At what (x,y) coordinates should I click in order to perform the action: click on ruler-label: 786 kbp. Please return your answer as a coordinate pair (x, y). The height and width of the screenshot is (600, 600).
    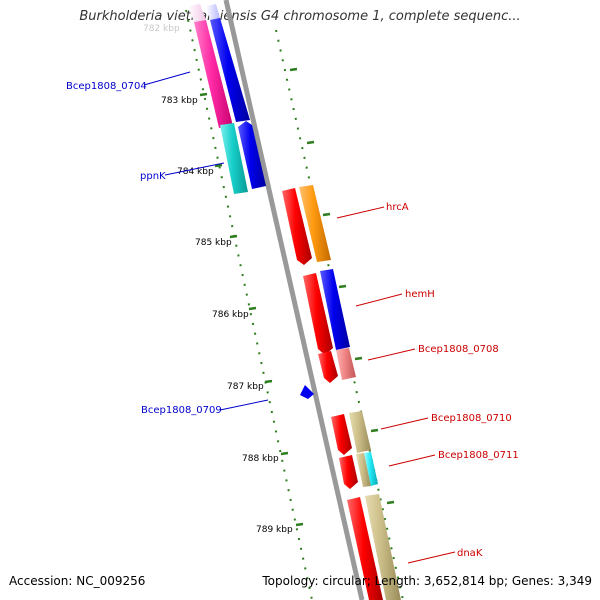
    Looking at the image, I should click on (230, 315).